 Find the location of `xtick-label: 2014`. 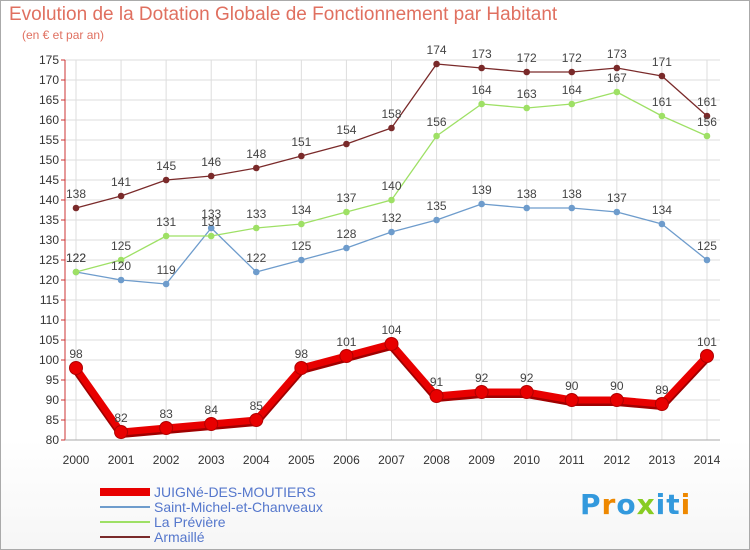

xtick-label: 2014 is located at coordinates (707, 460).